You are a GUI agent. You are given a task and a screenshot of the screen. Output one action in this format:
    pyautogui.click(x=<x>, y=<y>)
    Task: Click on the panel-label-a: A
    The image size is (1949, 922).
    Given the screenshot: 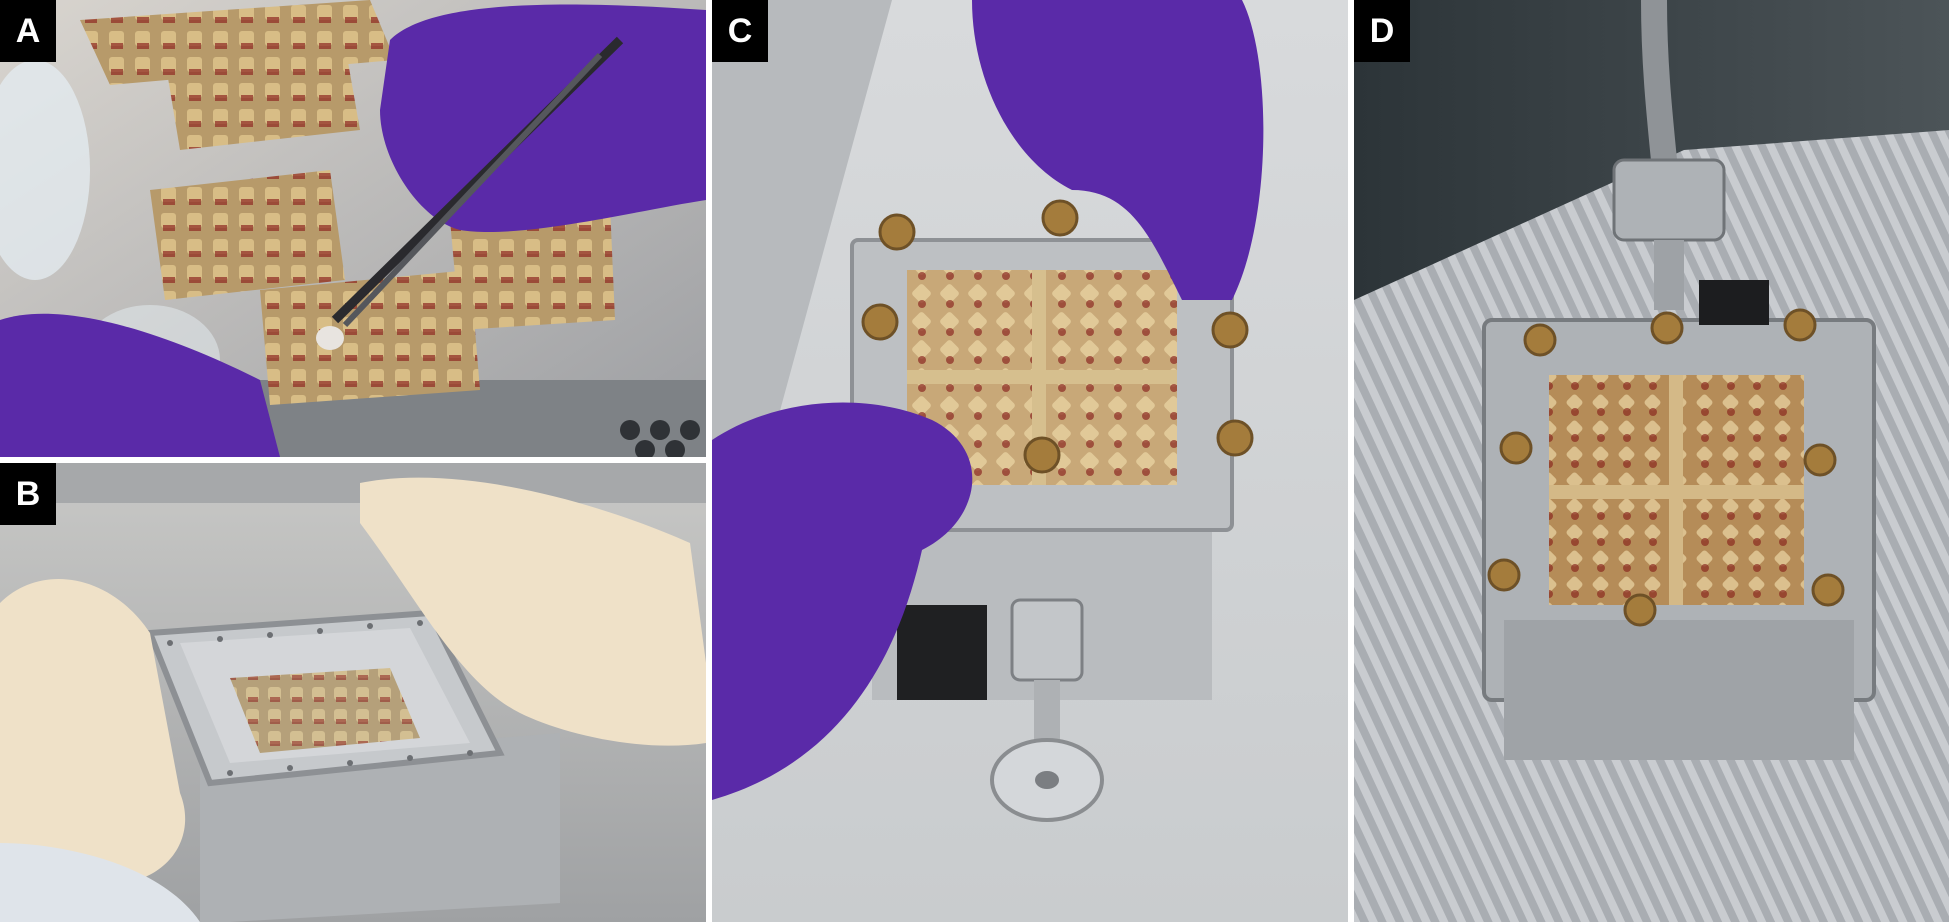 What is the action you would take?
    pyautogui.click(x=28, y=31)
    